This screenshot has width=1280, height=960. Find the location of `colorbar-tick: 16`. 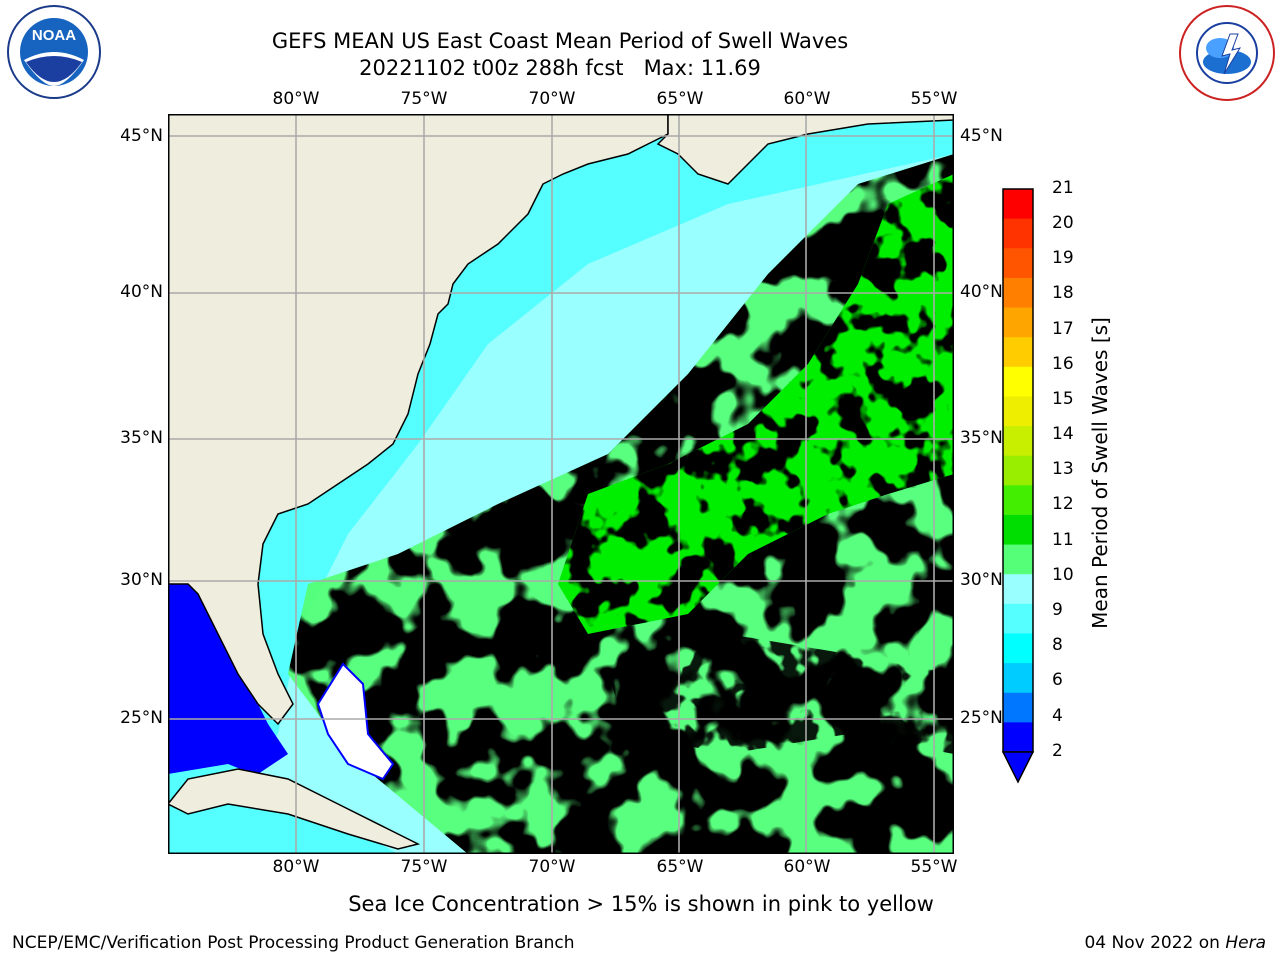

colorbar-tick: 16 is located at coordinates (1063, 364).